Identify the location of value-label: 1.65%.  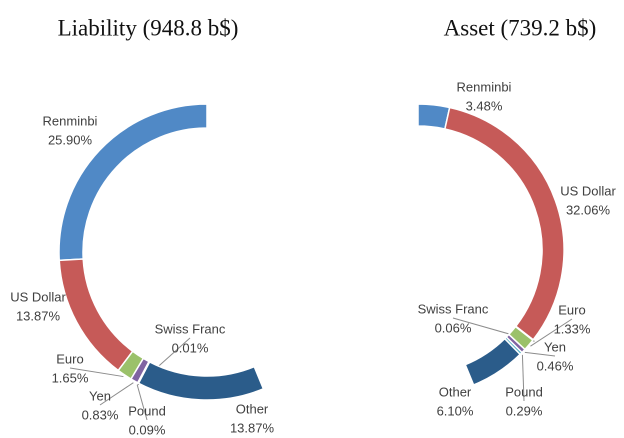
(70, 377).